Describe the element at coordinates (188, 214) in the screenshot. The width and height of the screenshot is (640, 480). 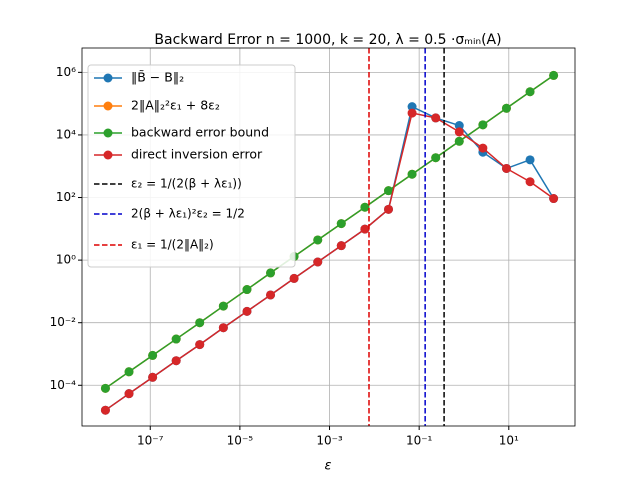
I see `legend-label: 2(β + λε₁)²ε₂ = 1/2` at that location.